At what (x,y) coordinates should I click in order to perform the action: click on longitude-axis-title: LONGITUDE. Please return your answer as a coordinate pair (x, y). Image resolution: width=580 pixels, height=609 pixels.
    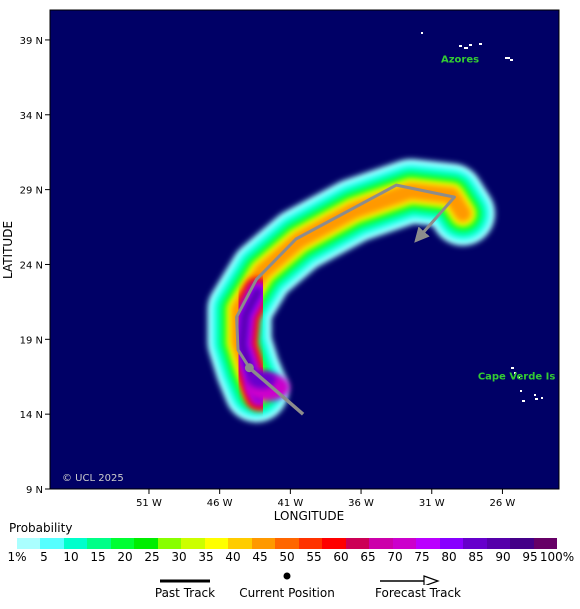
    Looking at the image, I should click on (309, 516).